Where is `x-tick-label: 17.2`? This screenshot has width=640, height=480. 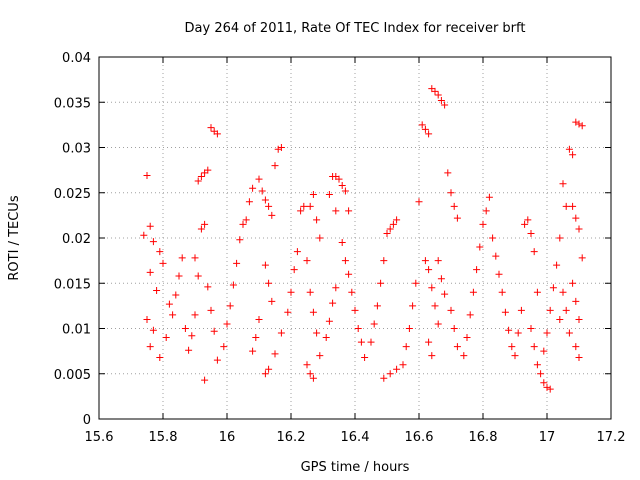
x-tick-label: 17.2 is located at coordinates (611, 437).